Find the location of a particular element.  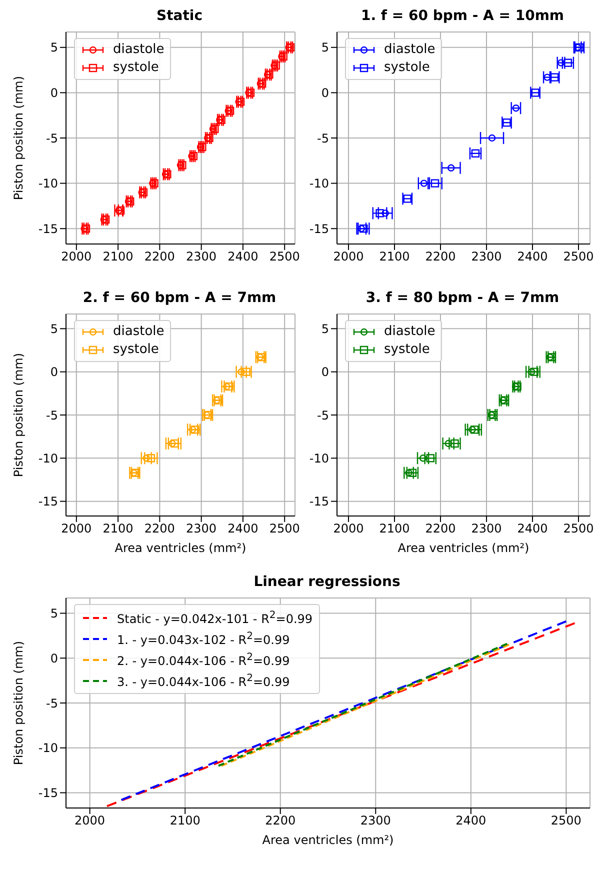

legend-label: Static - y=0.042x-101 - R$^{2}$=0.99 is located at coordinates (215, 618).